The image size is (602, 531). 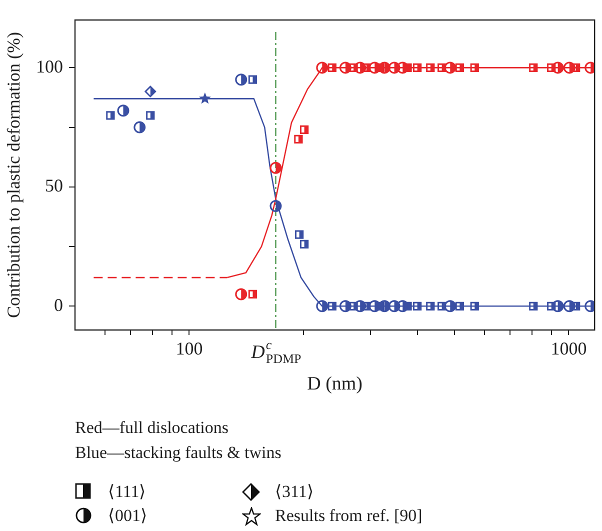 What do you see at coordinates (335, 384) in the screenshot?
I see `x-axis-title: D (nm)` at bounding box center [335, 384].